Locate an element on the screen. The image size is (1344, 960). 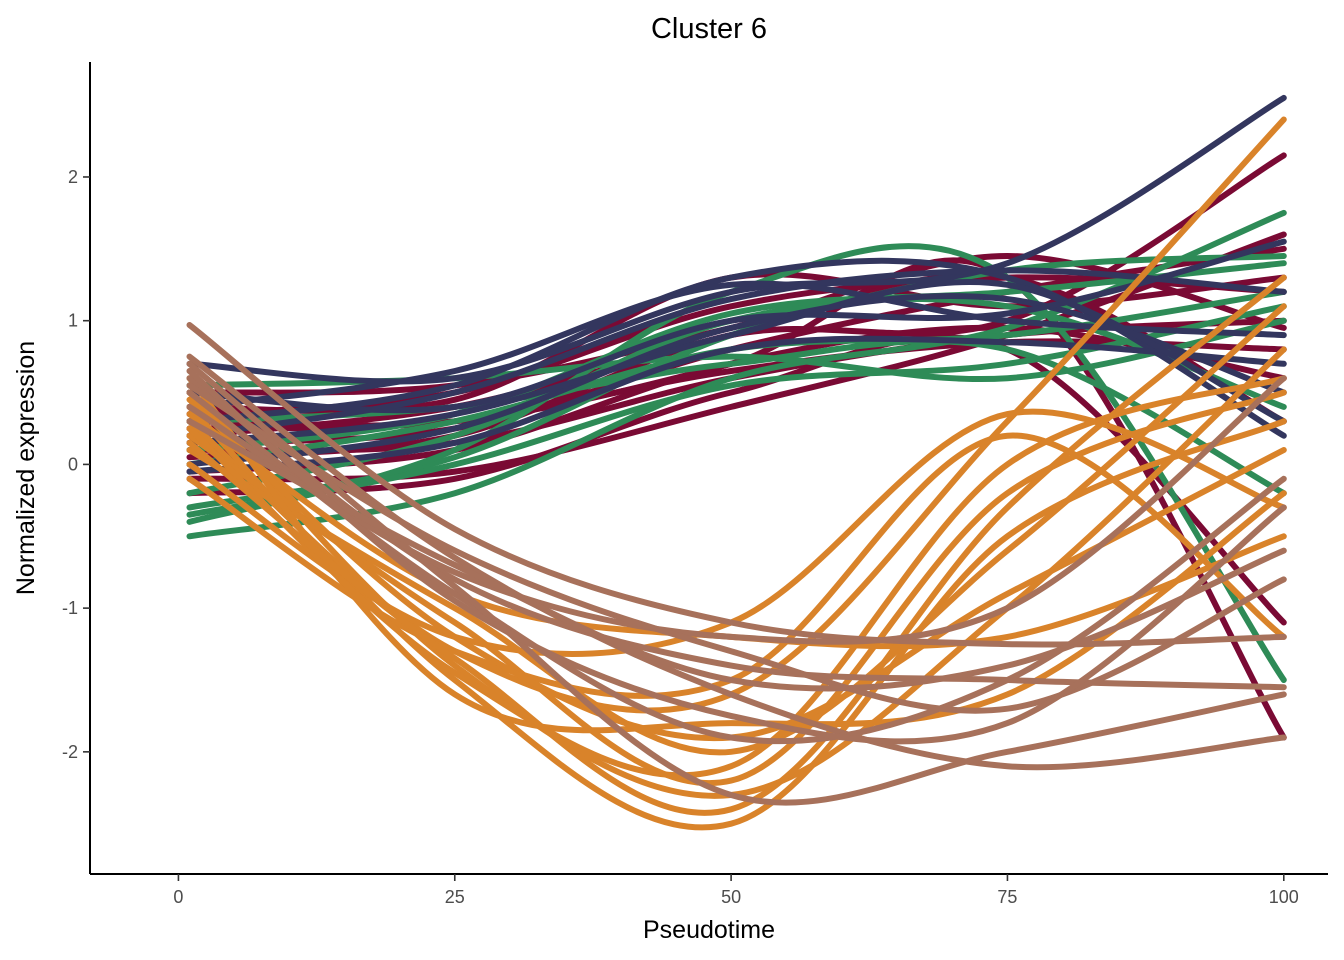
x-tick-label: 25 is located at coordinates (455, 897).